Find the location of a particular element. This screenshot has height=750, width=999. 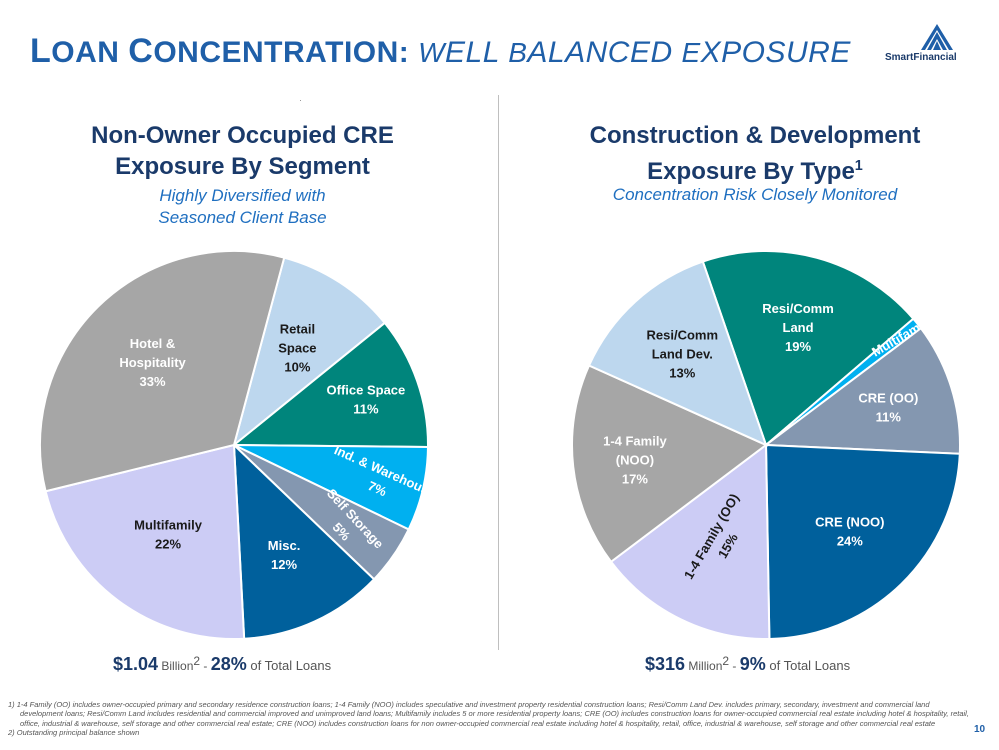

right-chart-subtitle: Concentration Risk Closely Monitored is located at coordinates (755, 195).